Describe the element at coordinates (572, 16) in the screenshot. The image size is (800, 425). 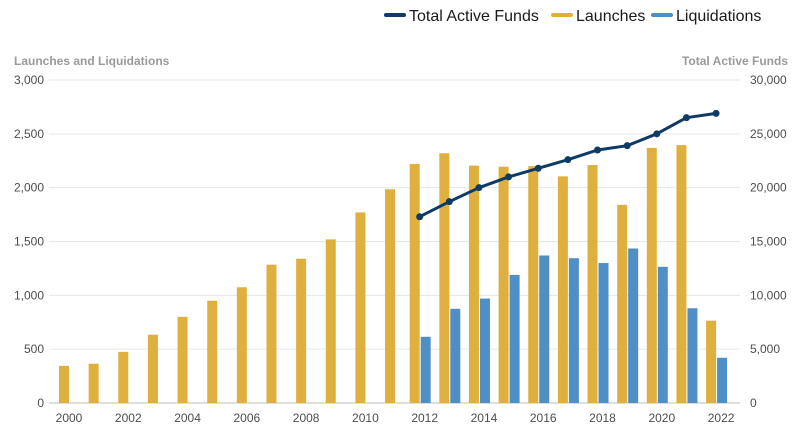
I see `legend: Total Active Funds Launches Liquidations` at that location.